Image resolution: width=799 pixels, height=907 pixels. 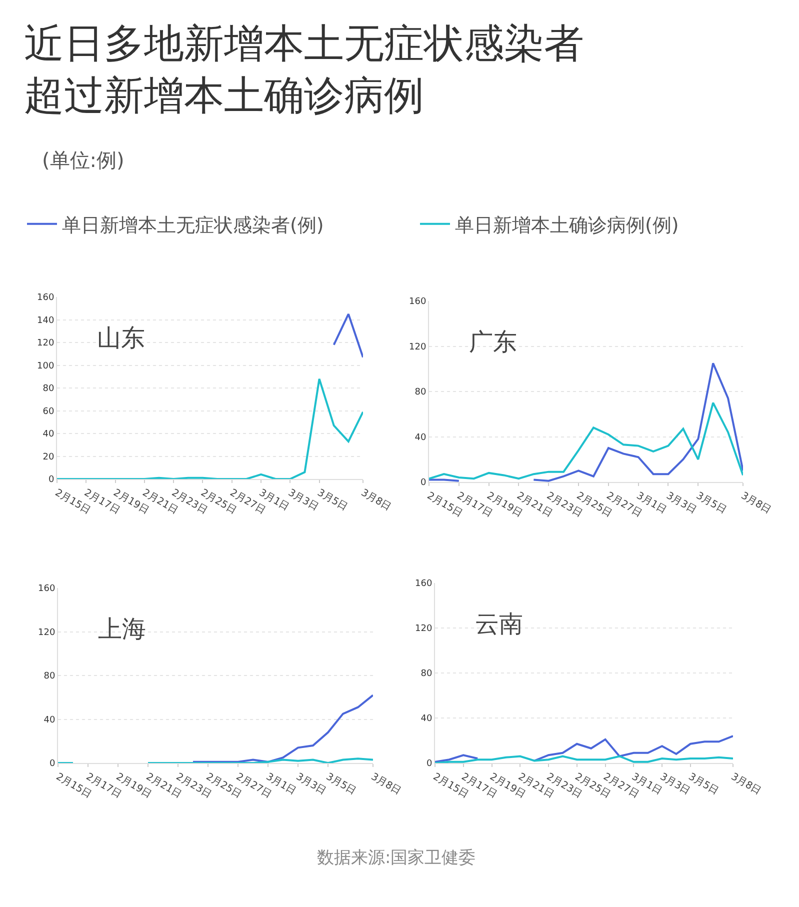 What do you see at coordinates (567, 225) in the screenshot?
I see `legend-label: 单日新增本土确诊病例(例)` at bounding box center [567, 225].